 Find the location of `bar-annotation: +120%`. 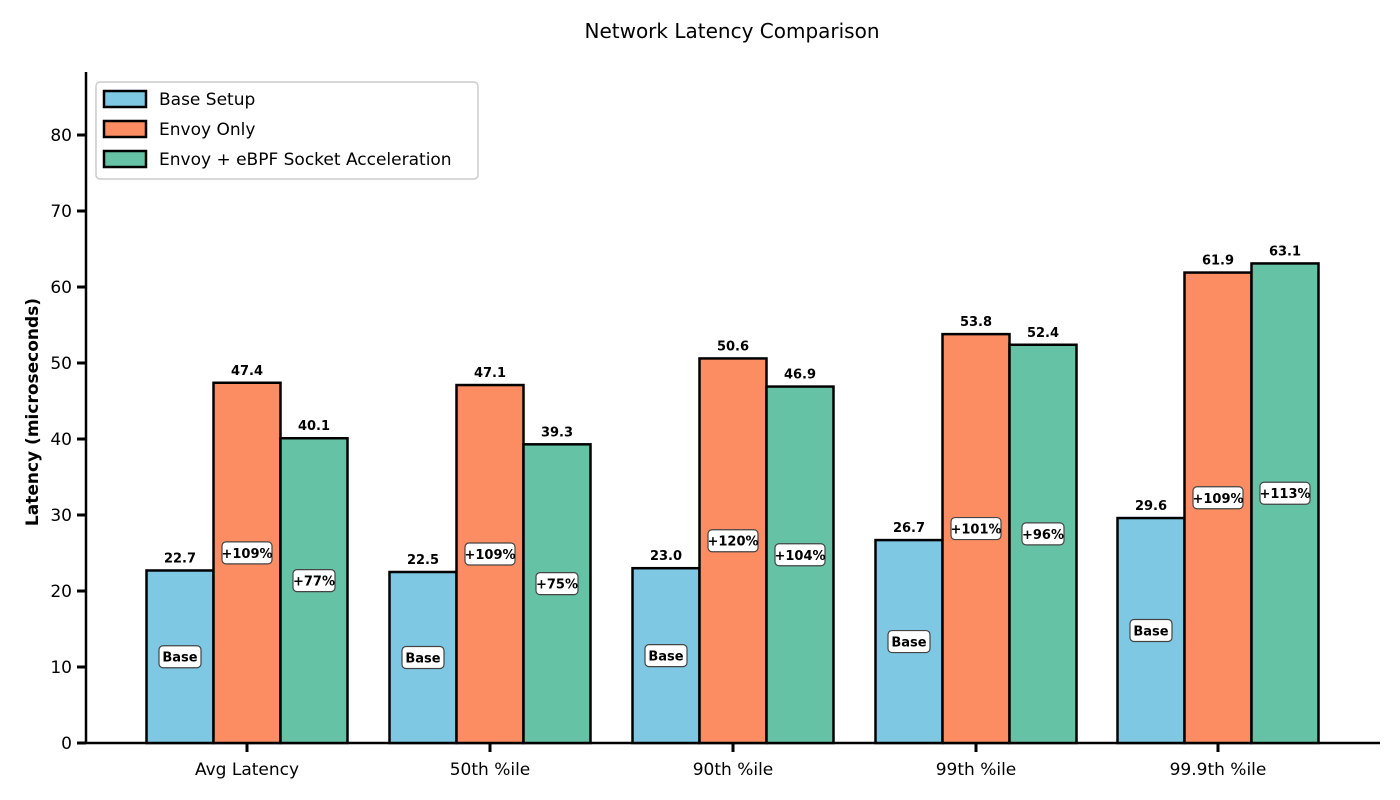

bar-annotation: +120% is located at coordinates (732, 542).